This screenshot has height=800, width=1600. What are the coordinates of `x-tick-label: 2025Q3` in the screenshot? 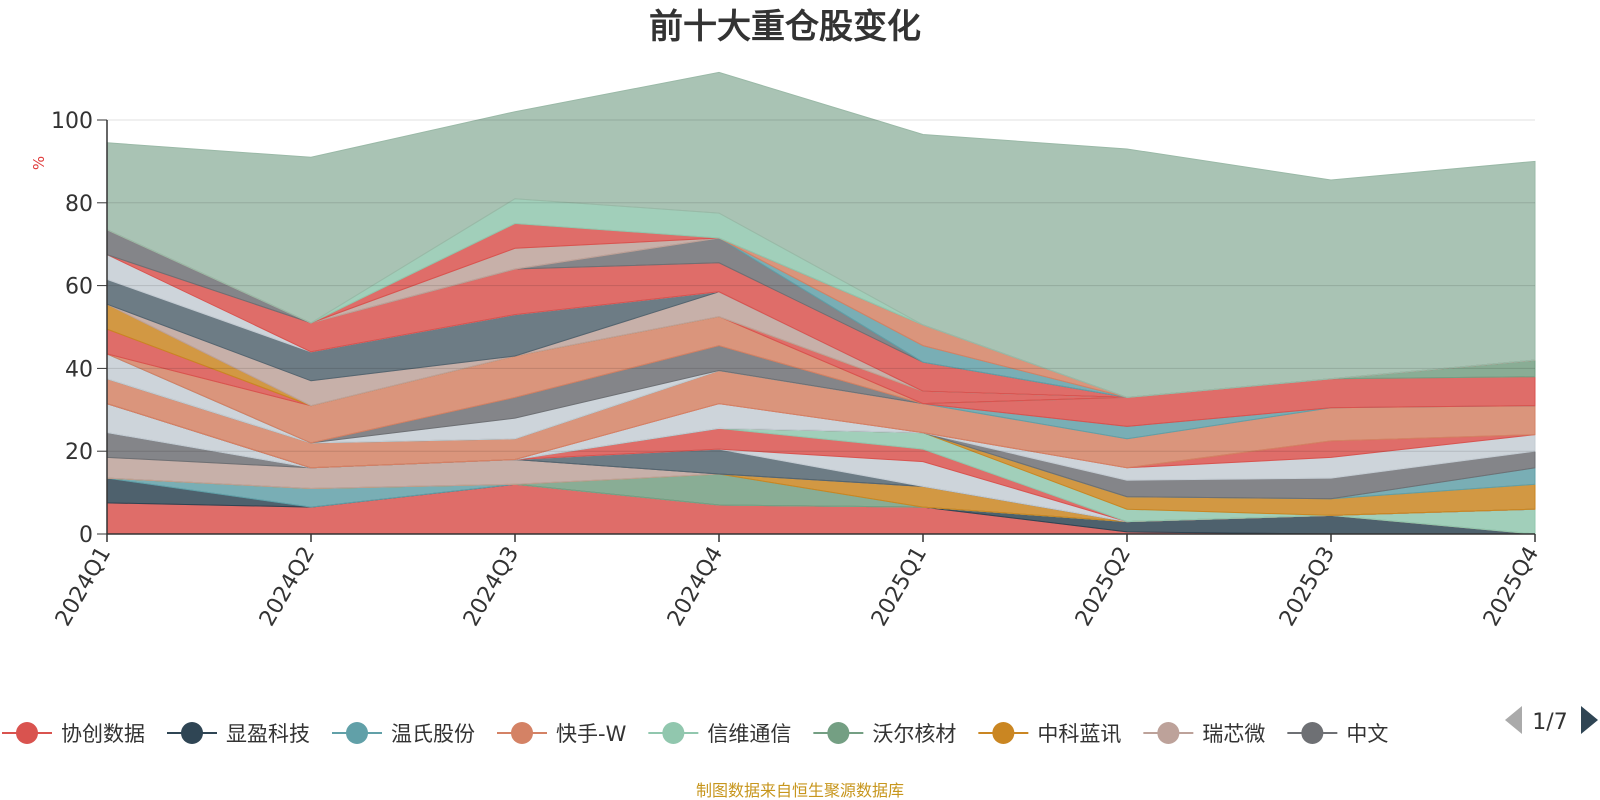 It's located at (1307, 587).